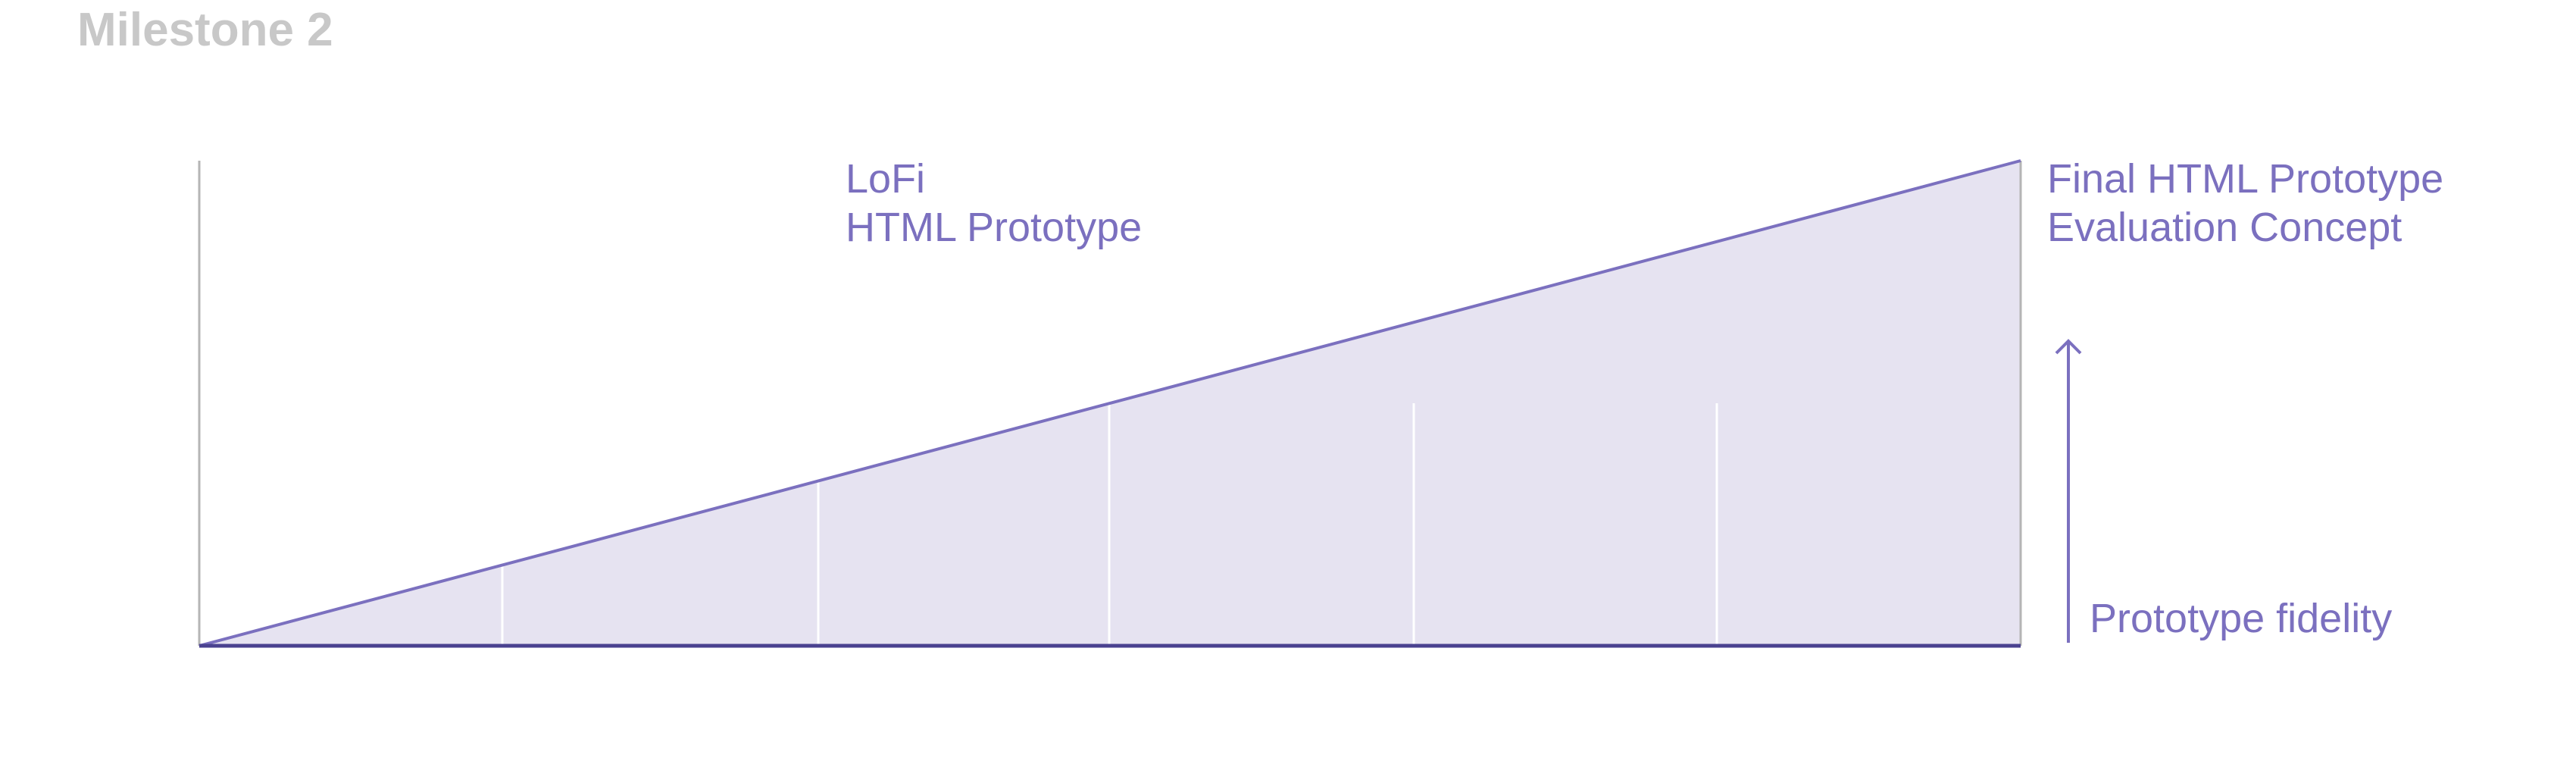 Image resolution: width=2576 pixels, height=761 pixels. What do you see at coordinates (995, 227) in the screenshot?
I see `lofi-label-line2: HTML Prototype` at bounding box center [995, 227].